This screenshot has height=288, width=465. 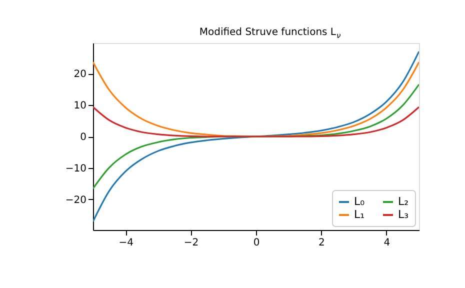 I want to click on legend-label: L₁, so click(x=359, y=214).